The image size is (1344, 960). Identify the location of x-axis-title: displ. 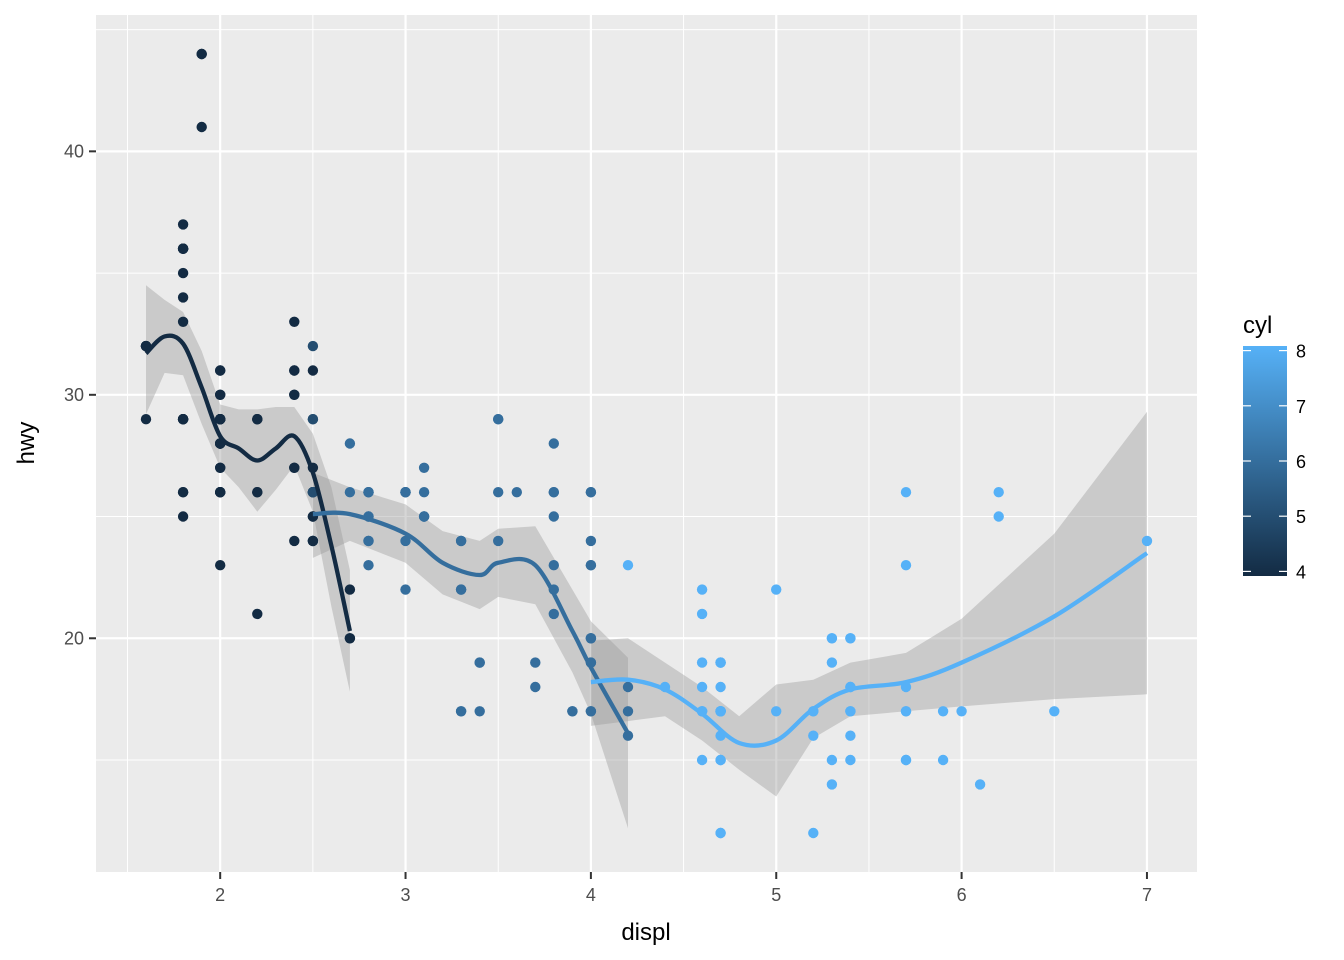
(645, 932).